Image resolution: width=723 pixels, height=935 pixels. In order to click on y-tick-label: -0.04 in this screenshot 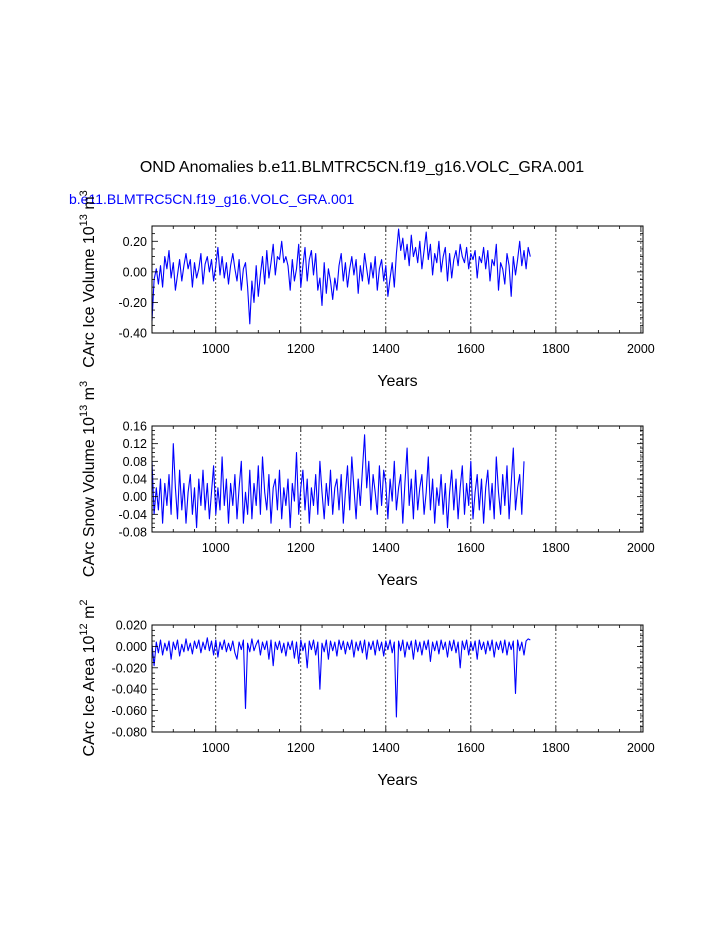, I will do `click(133, 515)`.